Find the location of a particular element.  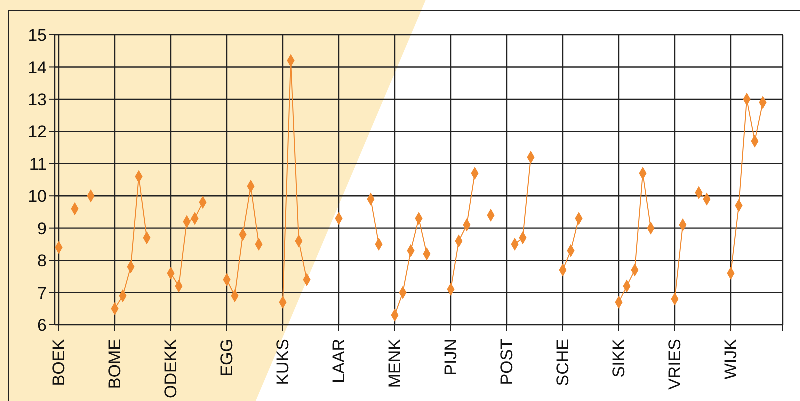

y-tick-label: 10 is located at coordinates (37, 196).